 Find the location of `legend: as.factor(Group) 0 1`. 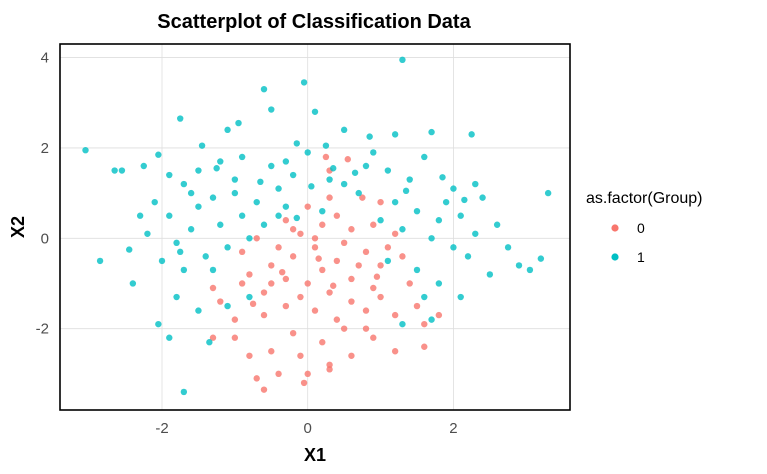

legend: as.factor(Group) 0 1 is located at coordinates (644, 227).